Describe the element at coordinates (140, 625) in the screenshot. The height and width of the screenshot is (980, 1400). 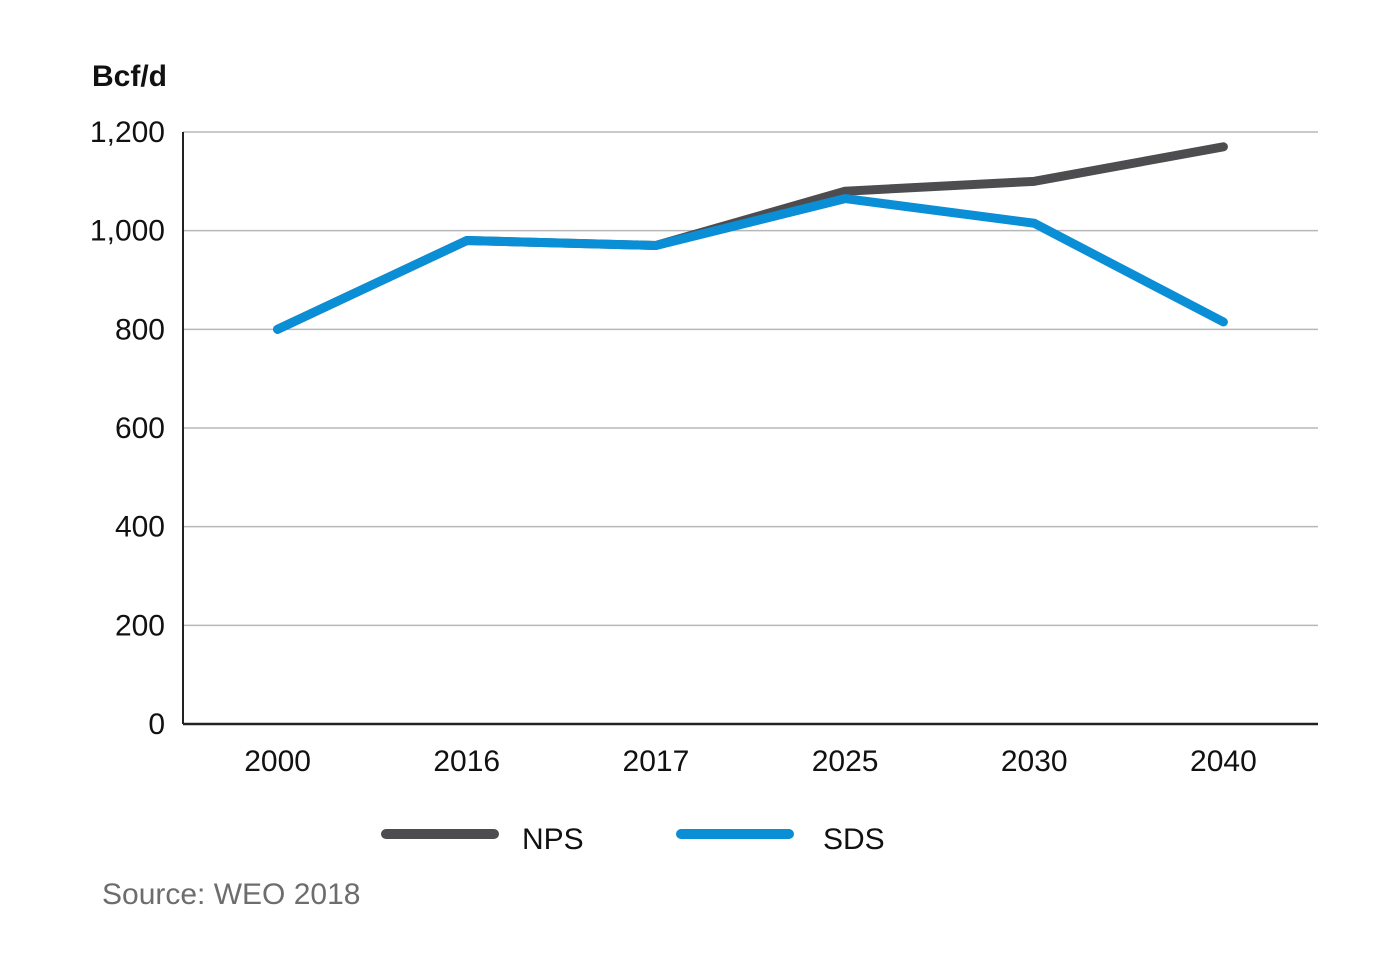
I see `y-tick-label: 200` at that location.